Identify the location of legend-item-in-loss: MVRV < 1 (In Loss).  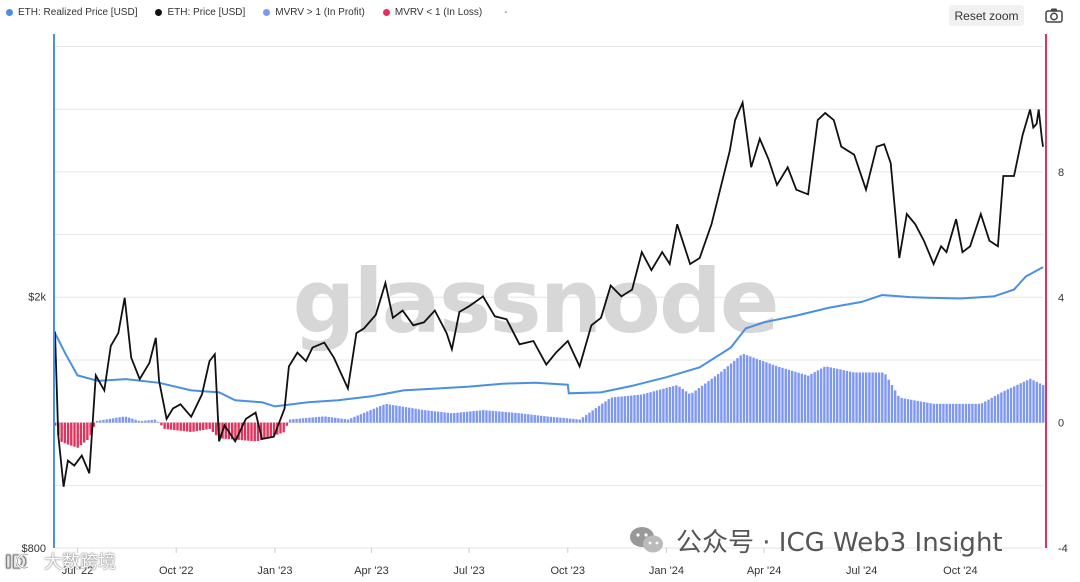
(432, 12).